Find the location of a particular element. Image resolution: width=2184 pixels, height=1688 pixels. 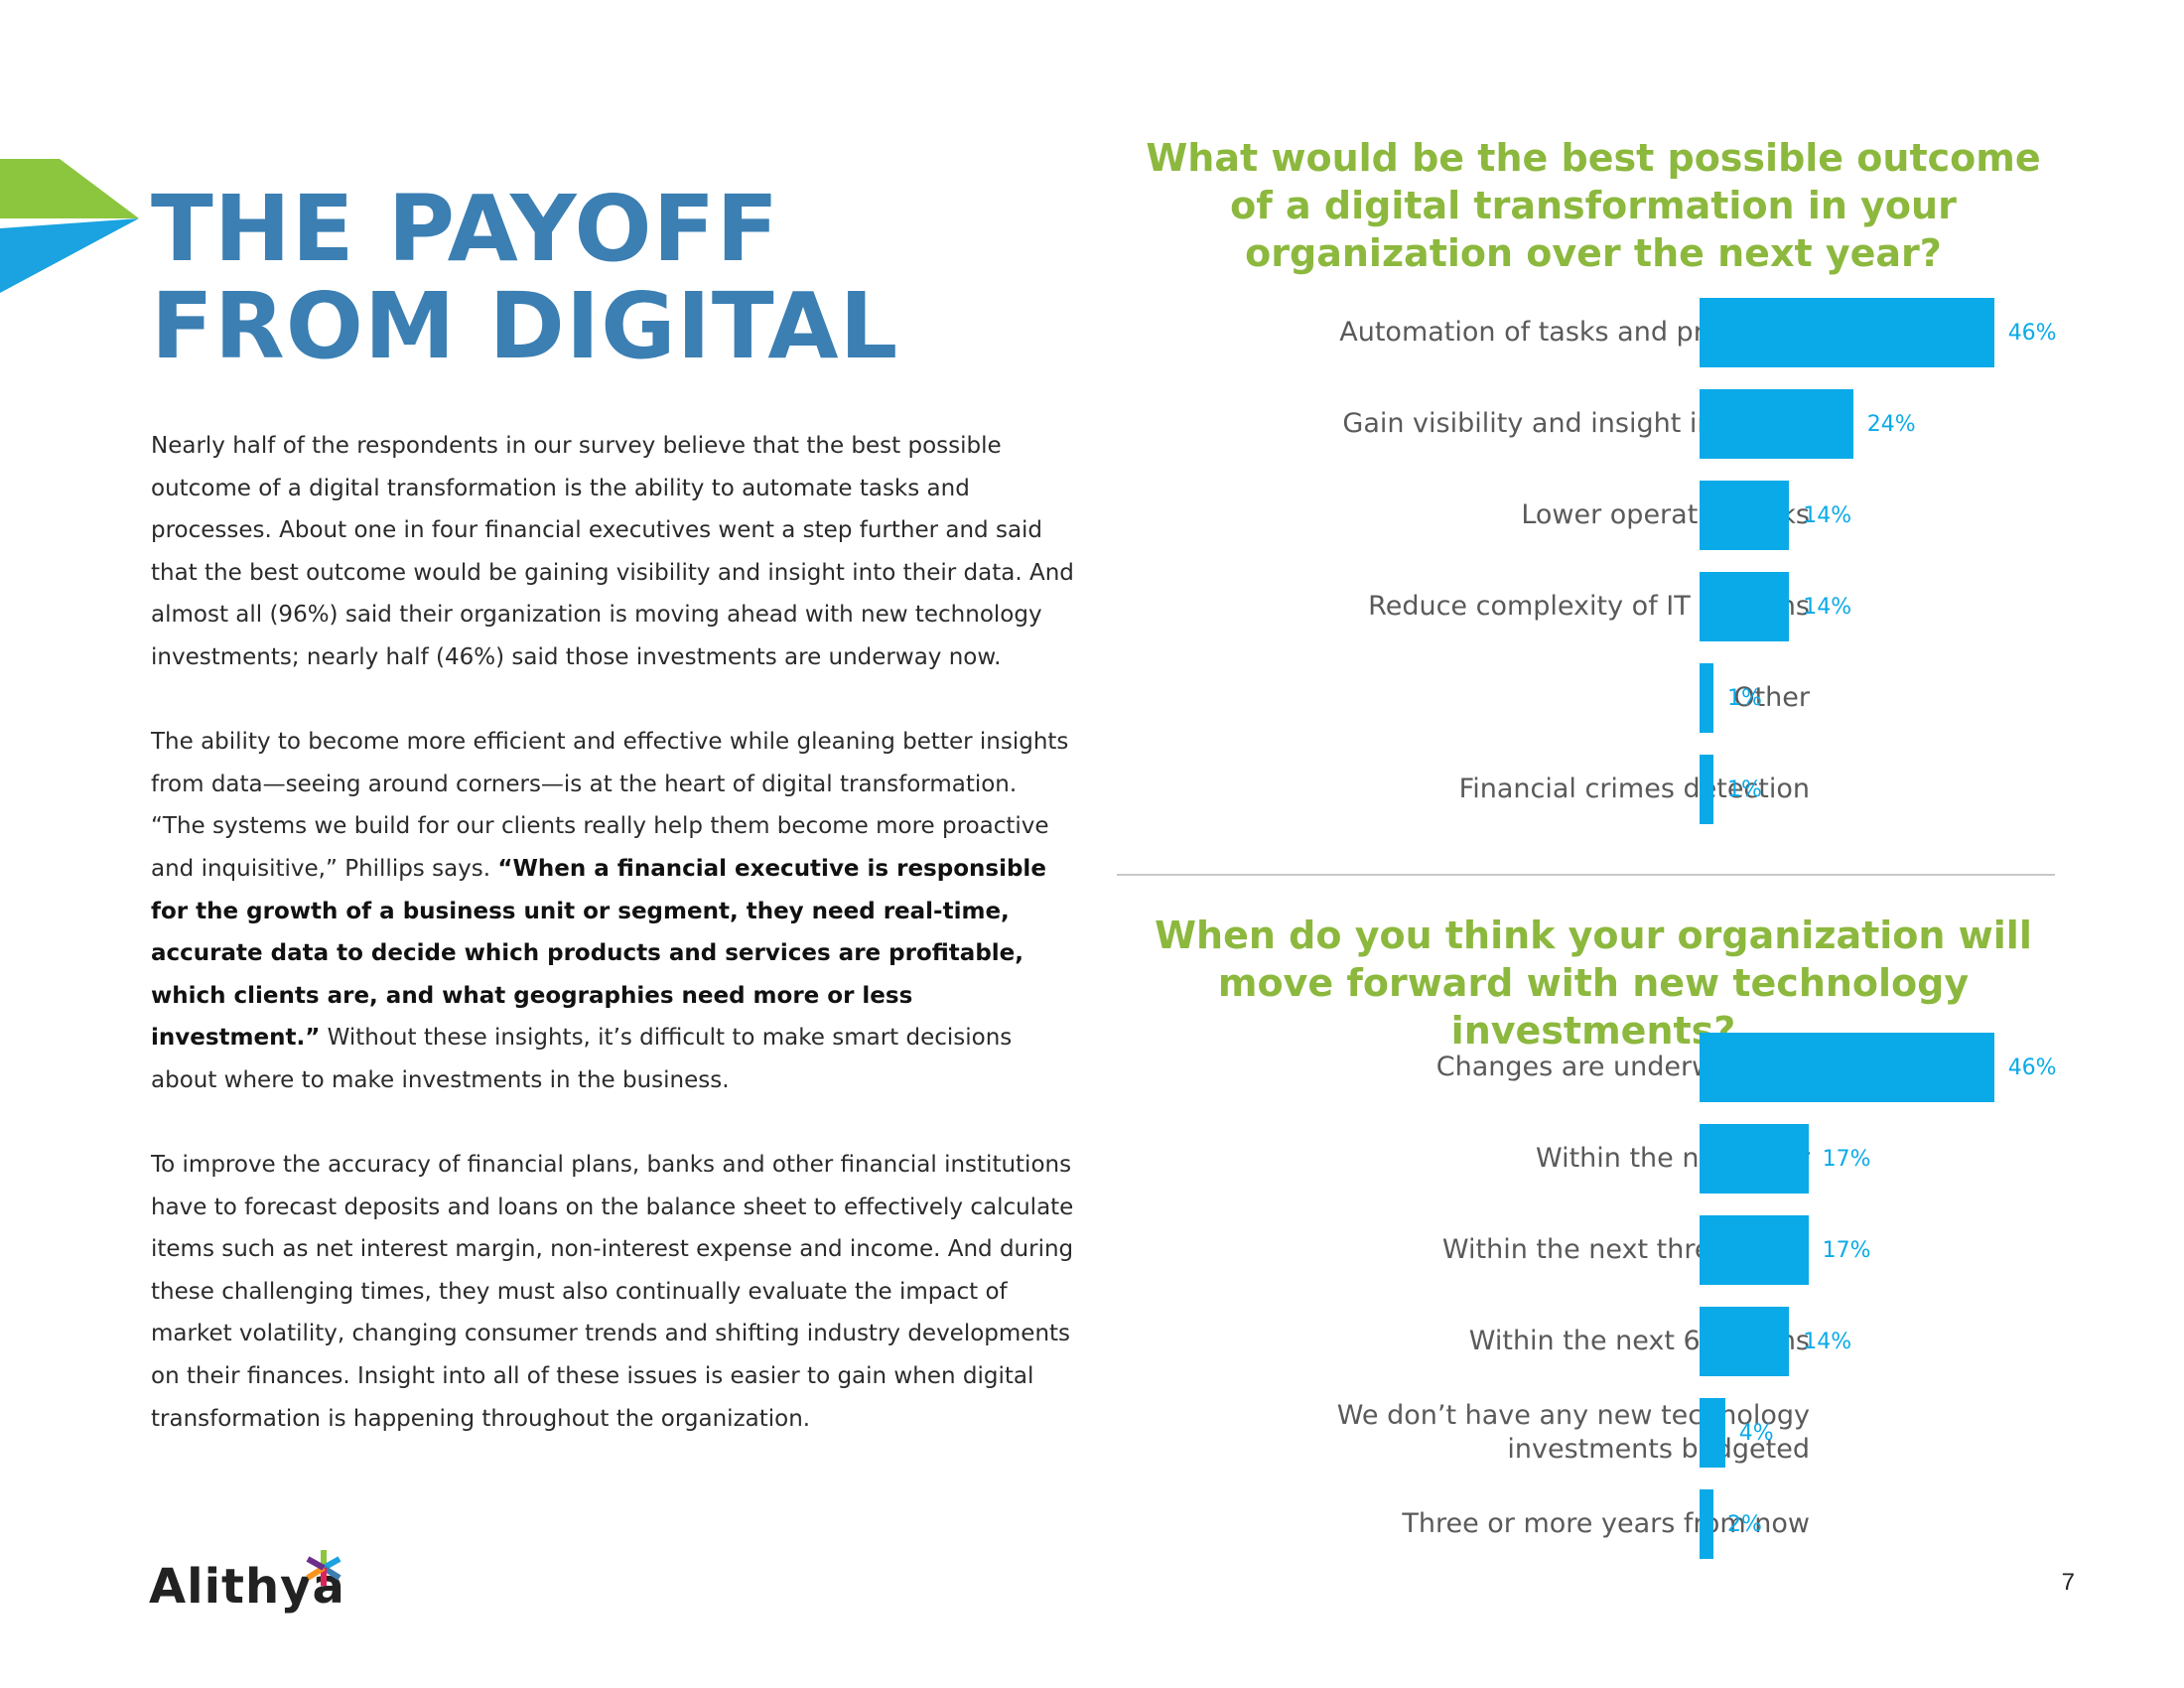

bar-row: Three or more years from now 2% is located at coordinates (1593, 1524).